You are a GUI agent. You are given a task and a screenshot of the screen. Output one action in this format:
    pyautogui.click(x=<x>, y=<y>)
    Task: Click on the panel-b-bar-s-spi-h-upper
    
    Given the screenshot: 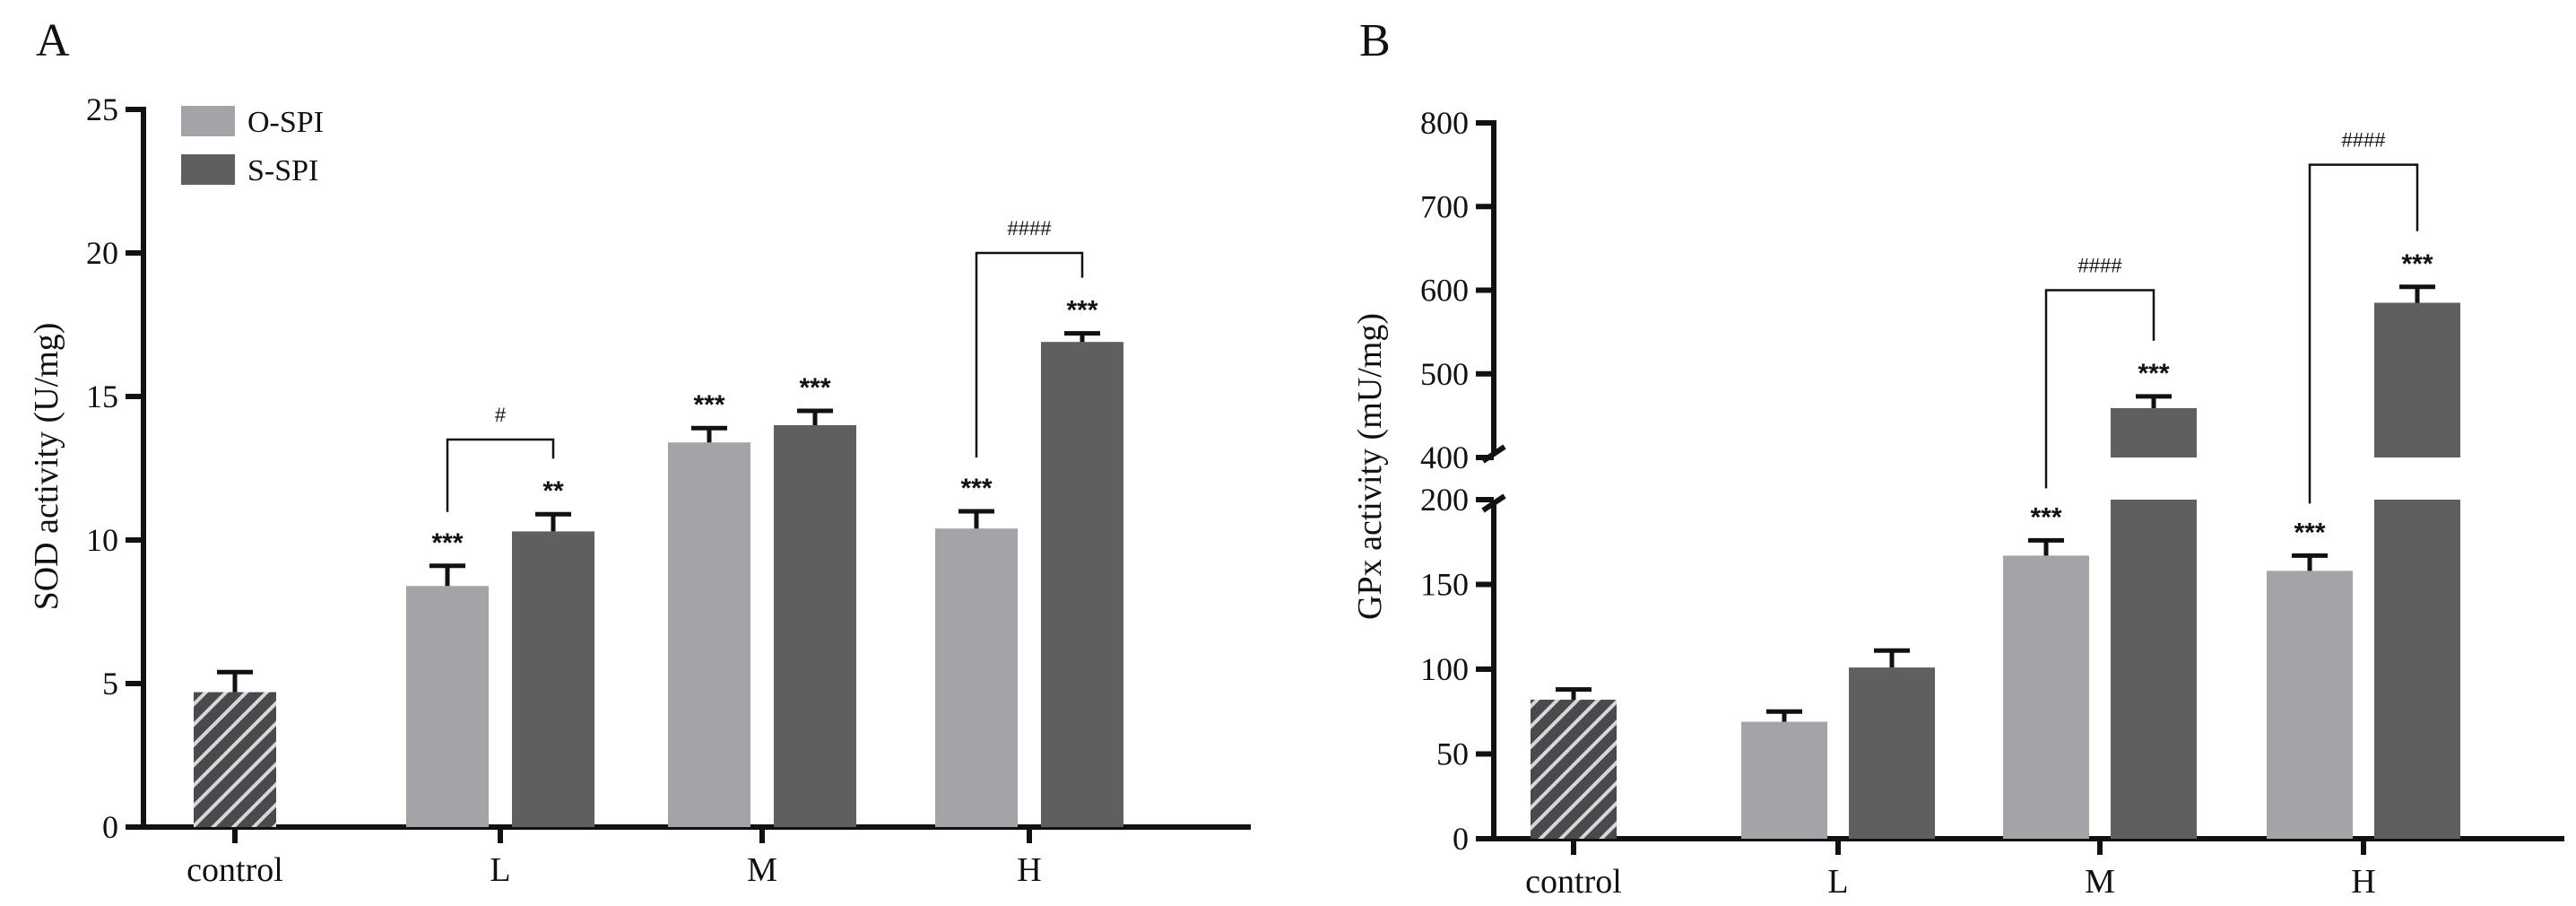 What is the action you would take?
    pyautogui.click(x=2417, y=379)
    